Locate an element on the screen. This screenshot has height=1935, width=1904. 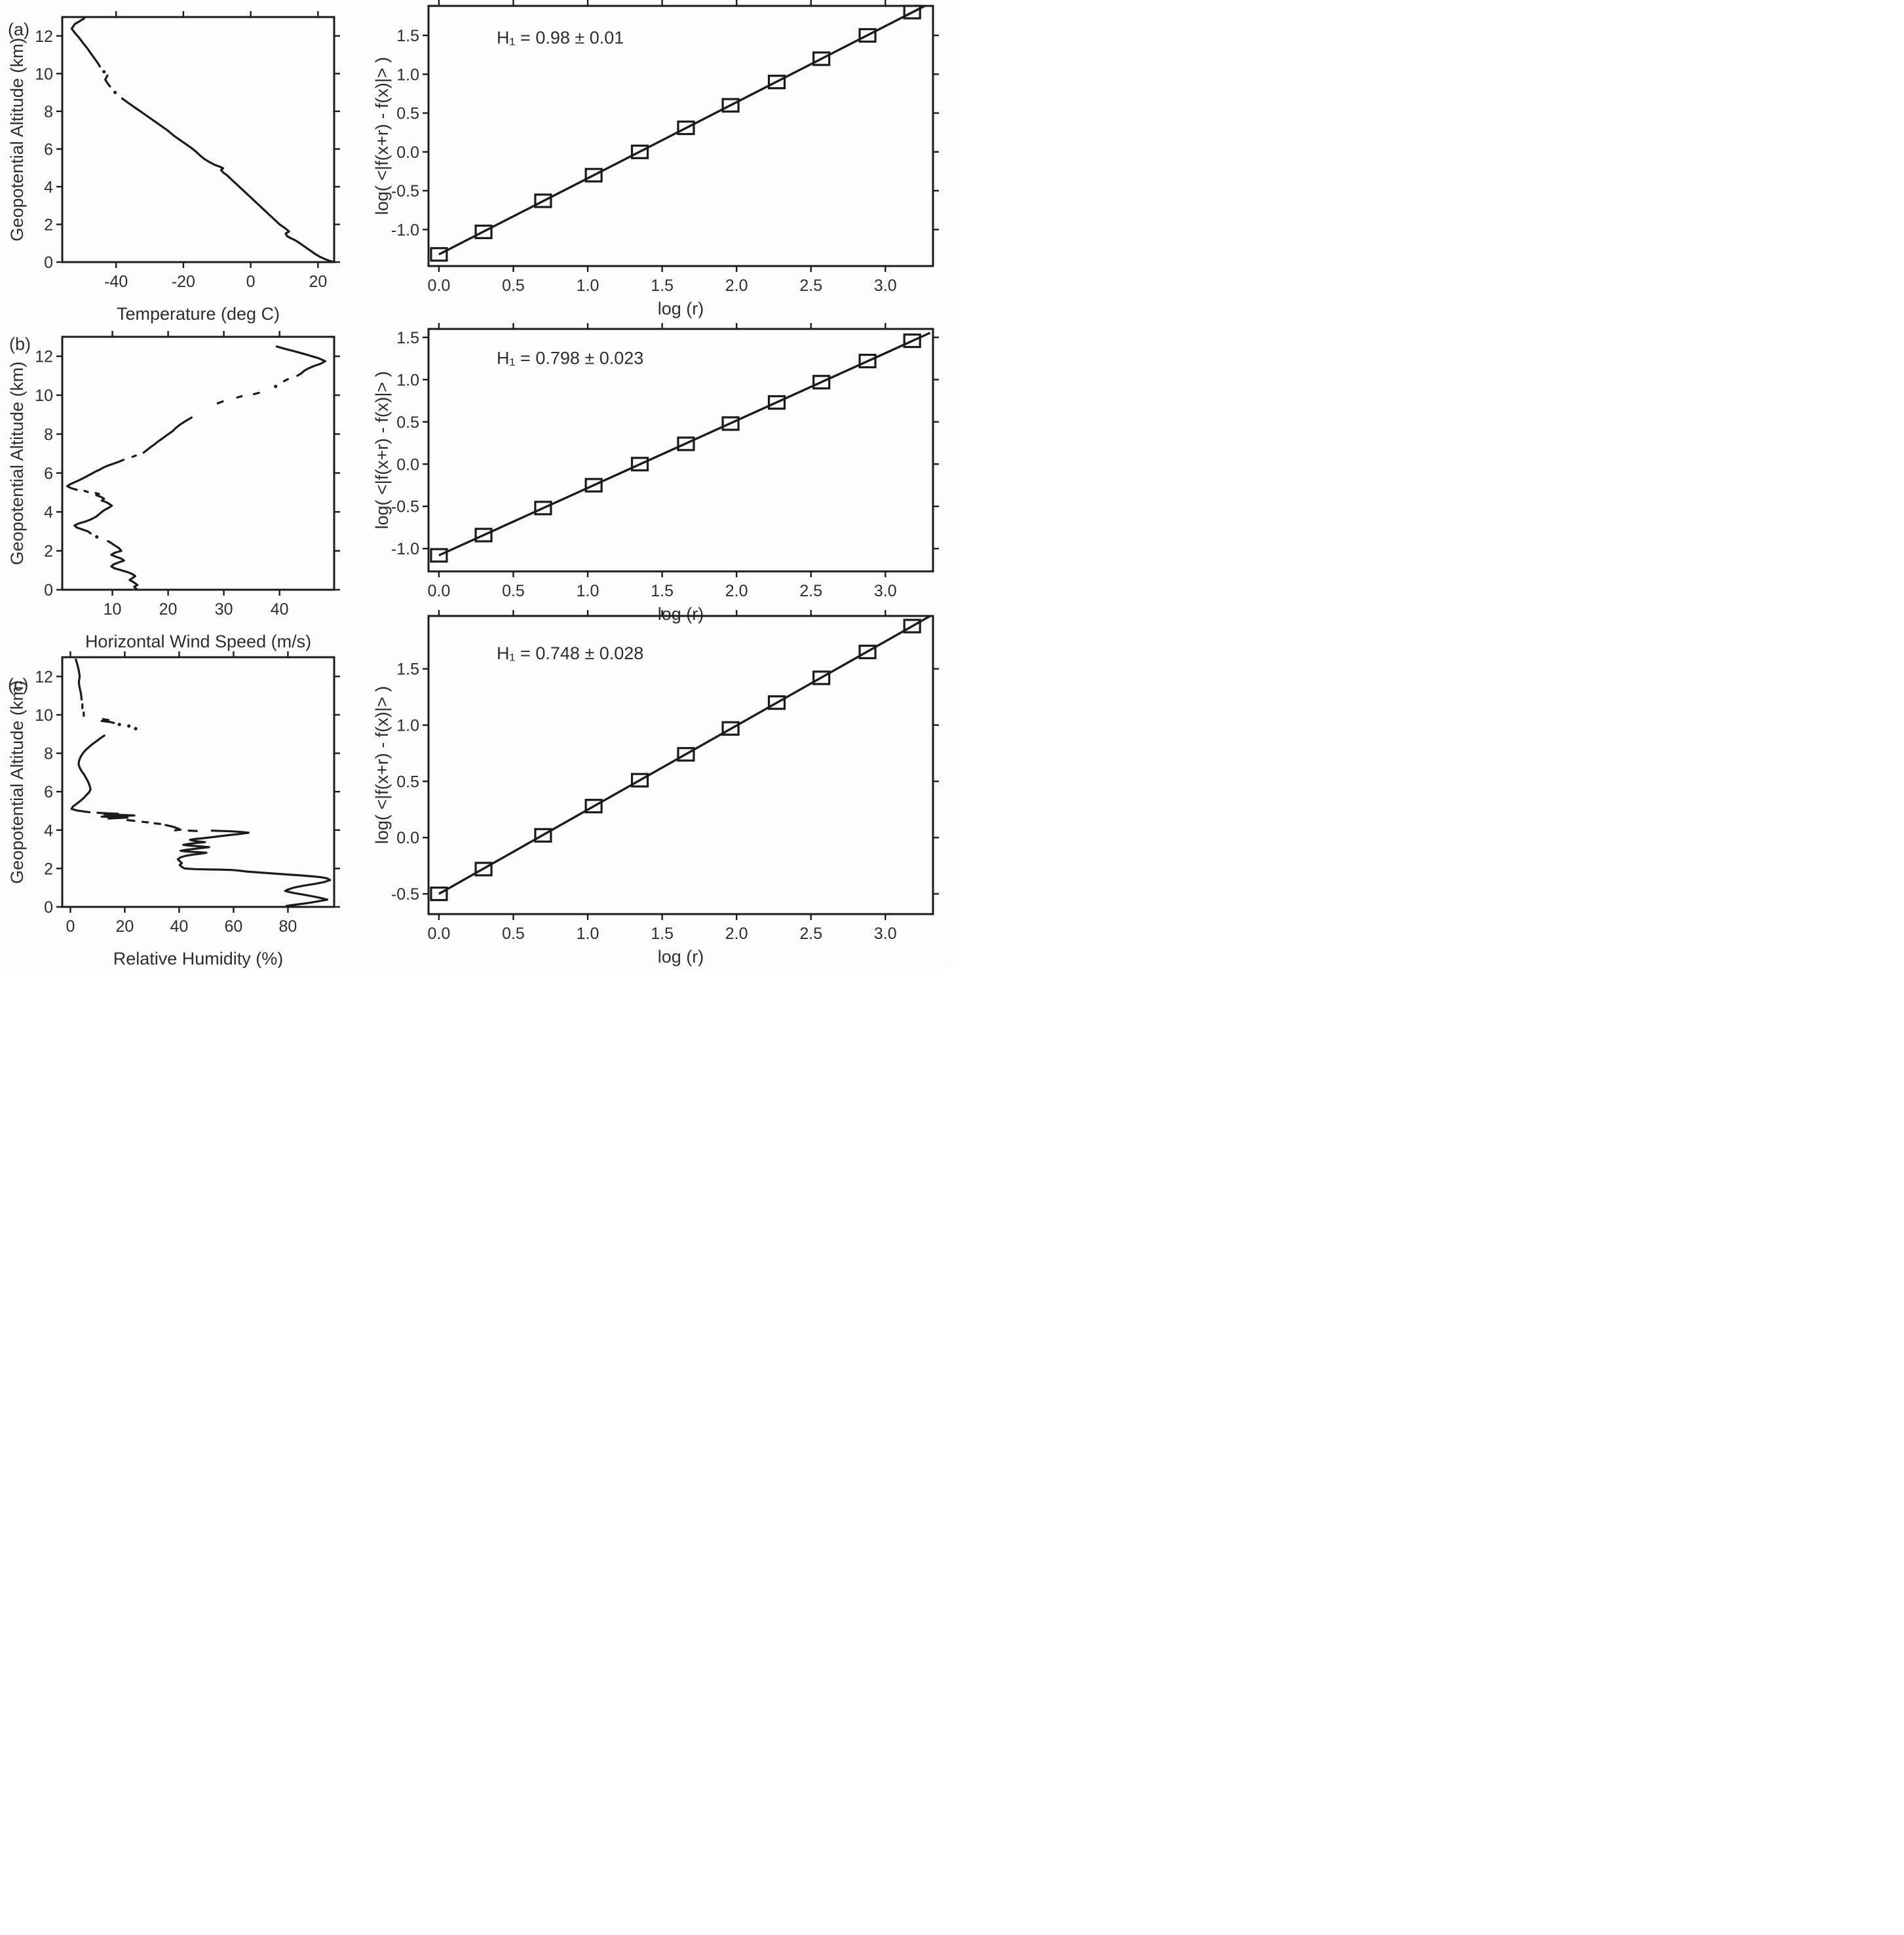
y-tick-label: -1.0 is located at coordinates (405, 549).